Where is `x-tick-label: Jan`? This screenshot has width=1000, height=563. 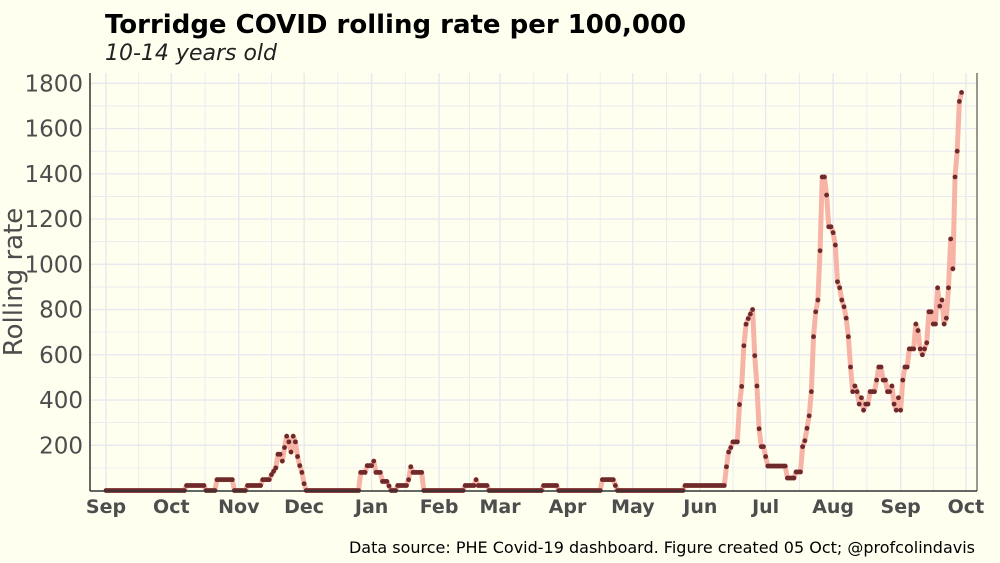 x-tick-label: Jan is located at coordinates (370, 507).